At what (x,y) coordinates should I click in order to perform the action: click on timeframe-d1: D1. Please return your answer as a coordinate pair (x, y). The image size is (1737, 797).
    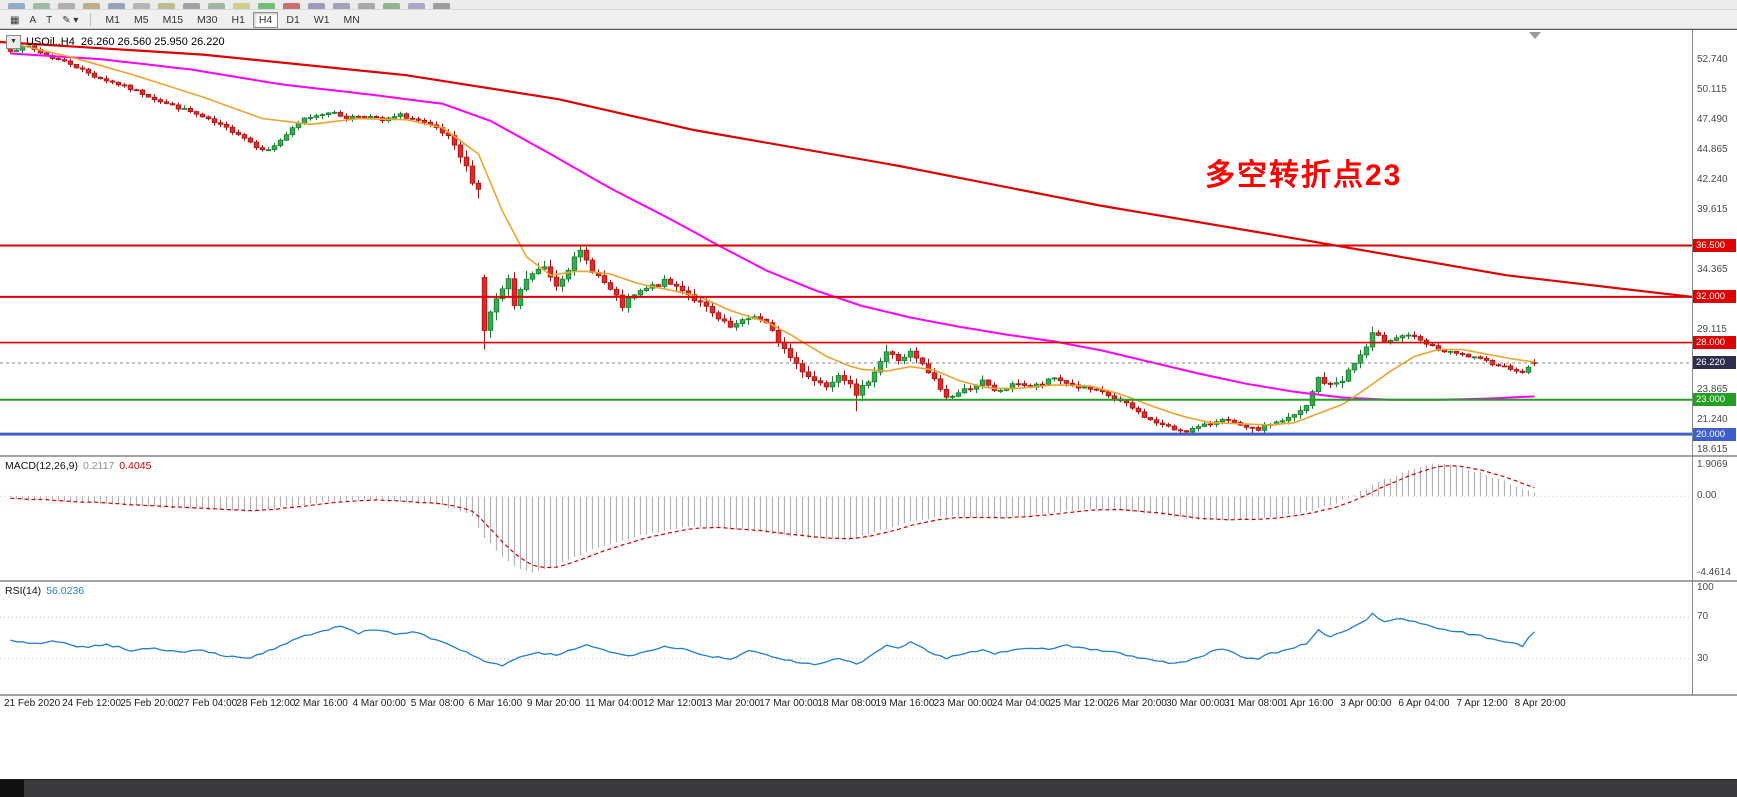
    Looking at the image, I should click on (293, 20).